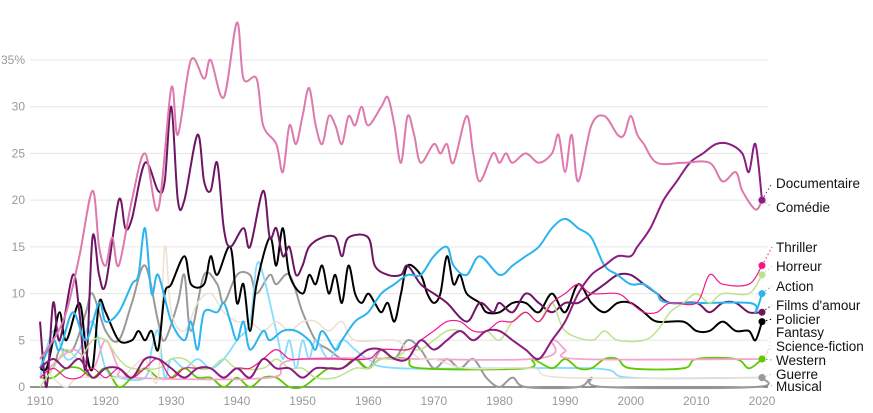 This screenshot has height=413, width=873. Describe the element at coordinates (797, 374) in the screenshot. I see `series-label-guerre: Guerre` at that location.